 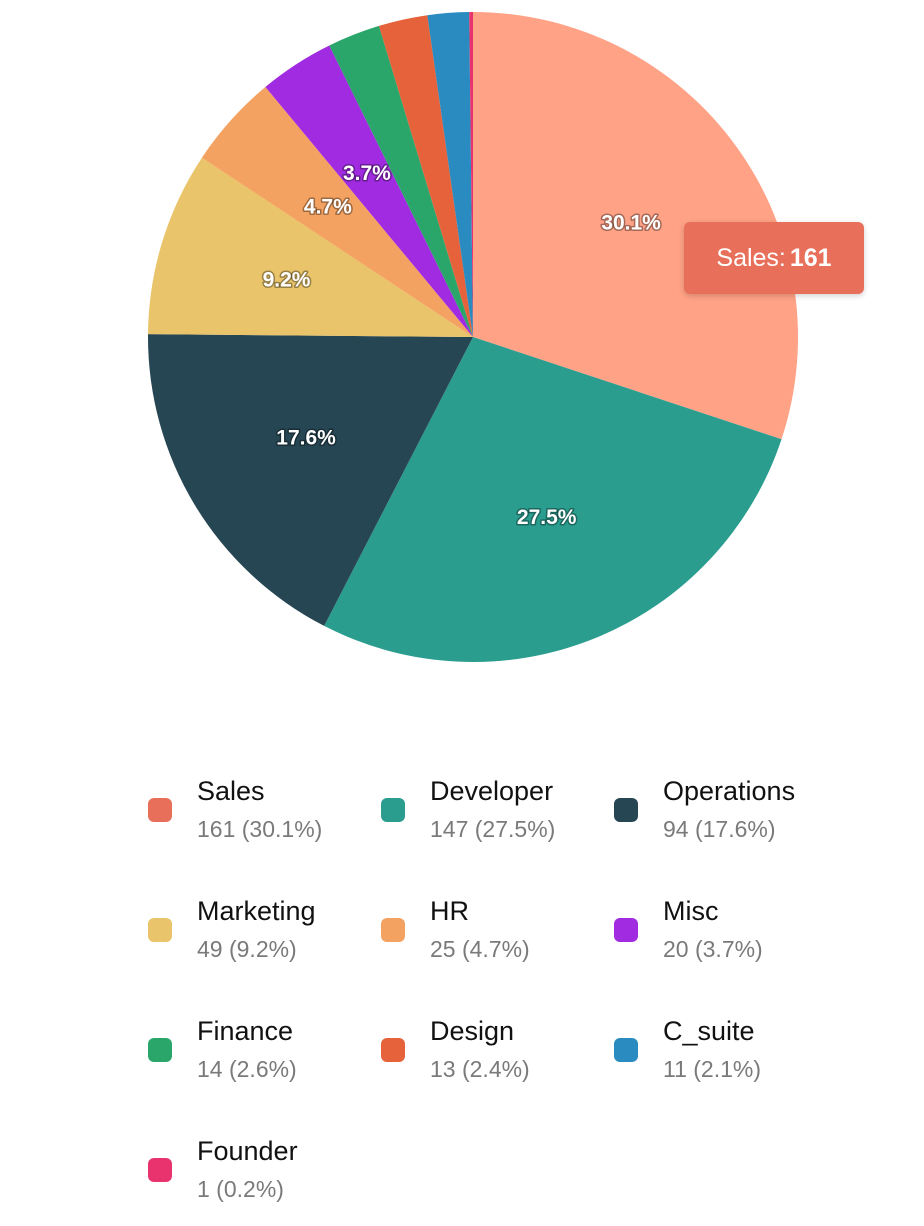 I want to click on legend-value: 13 (2.4%), so click(x=480, y=1069).